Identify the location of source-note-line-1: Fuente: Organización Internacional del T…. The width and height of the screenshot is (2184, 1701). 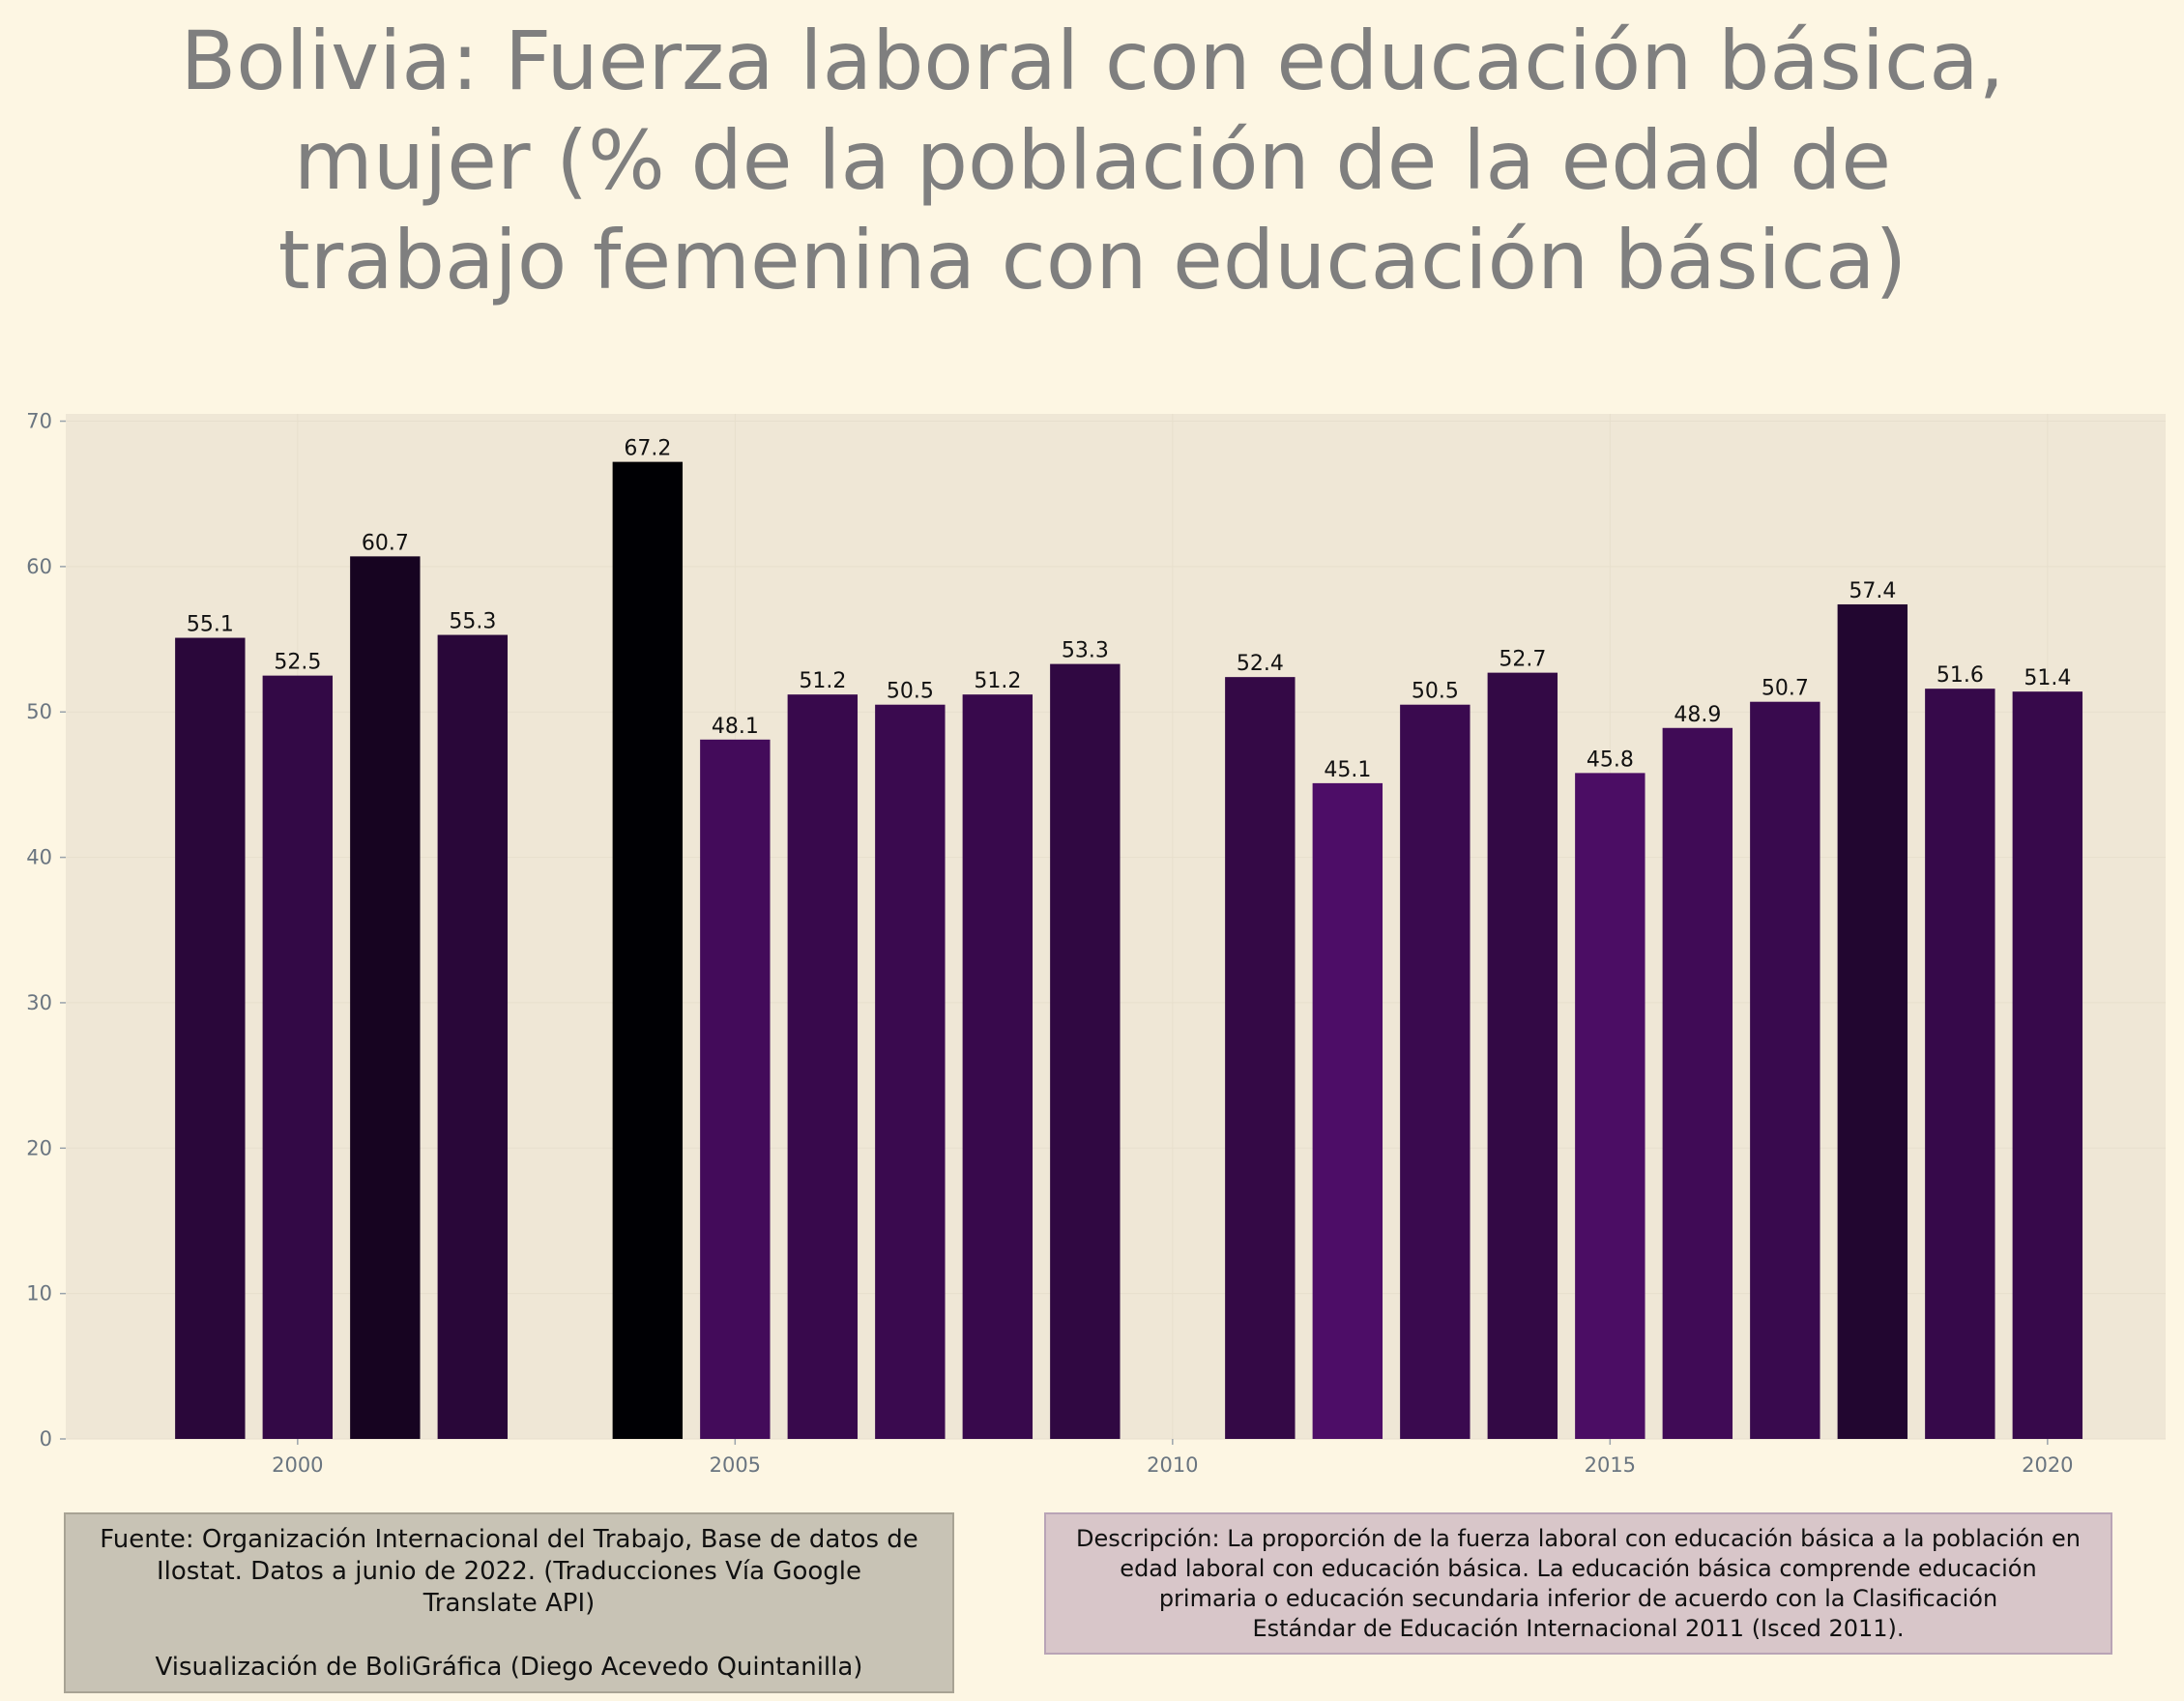
(509, 1539).